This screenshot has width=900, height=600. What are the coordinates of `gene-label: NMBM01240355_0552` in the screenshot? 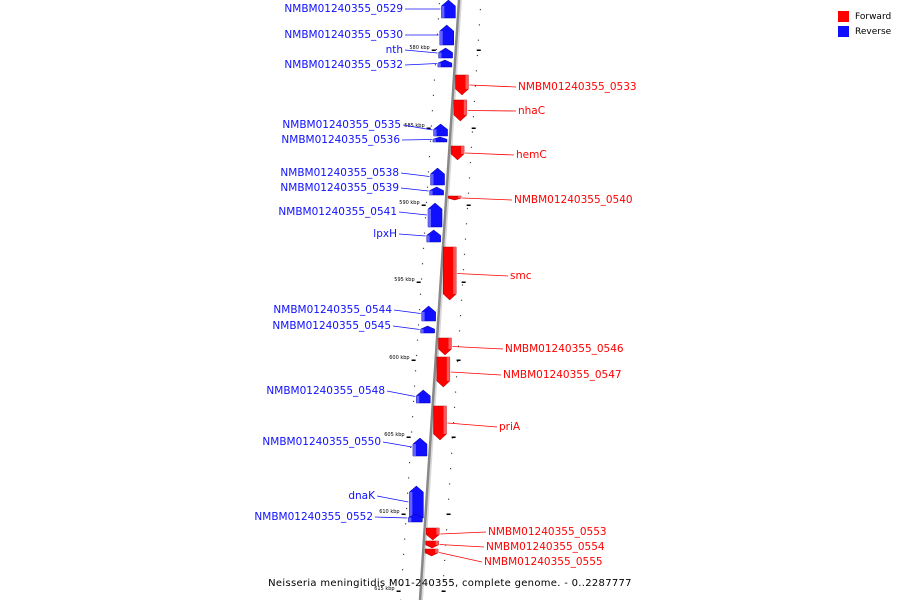 It's located at (313, 517).